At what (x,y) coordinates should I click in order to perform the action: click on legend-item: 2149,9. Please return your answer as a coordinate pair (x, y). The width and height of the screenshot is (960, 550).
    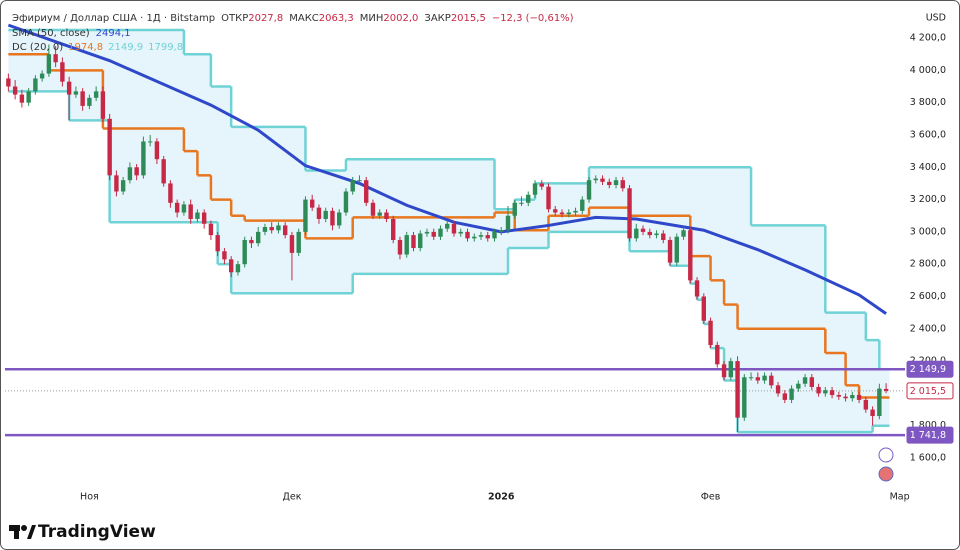
    Looking at the image, I should click on (125, 47).